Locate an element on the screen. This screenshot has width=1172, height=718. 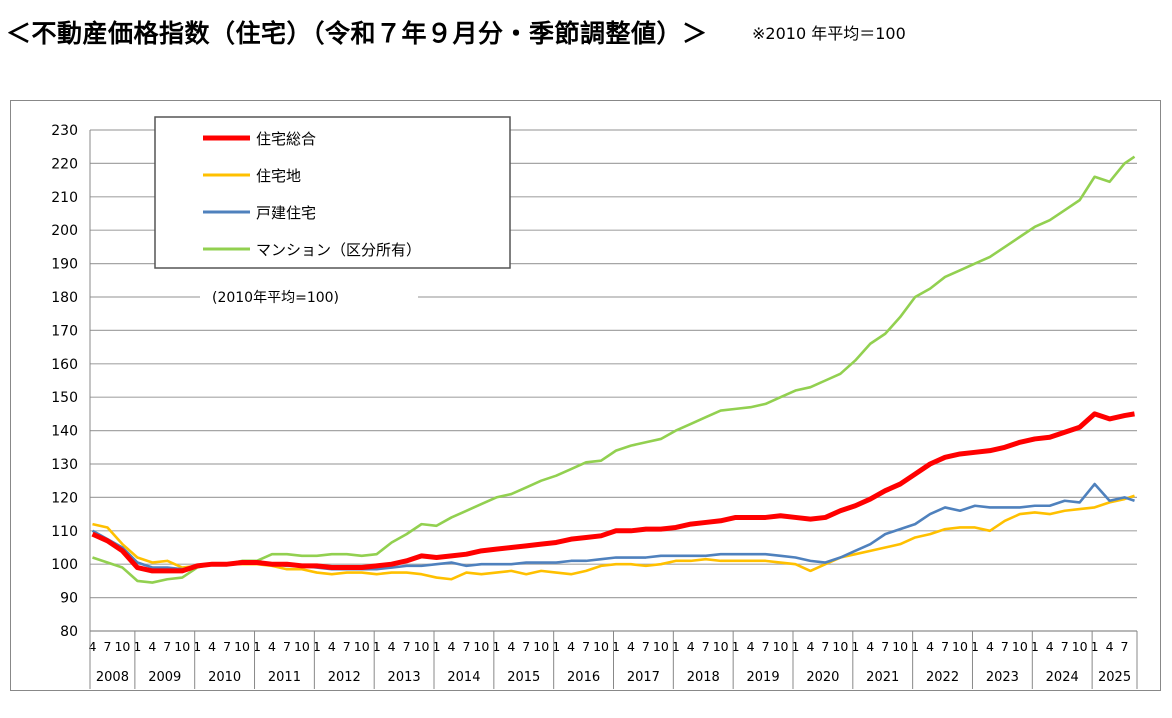
y-tick-label: 80 is located at coordinates (69, 632).